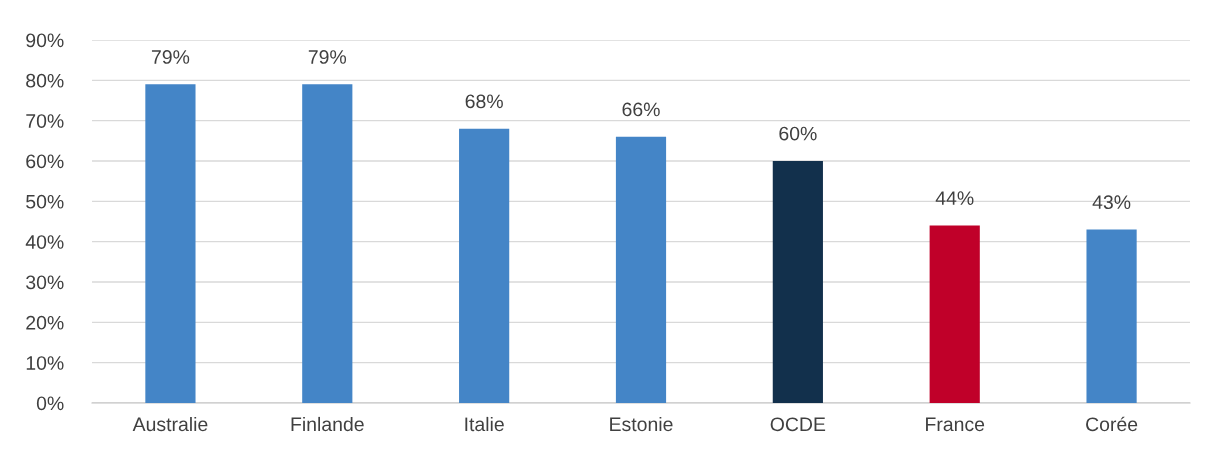 The image size is (1206, 455). I want to click on y-tick-label: 10%, so click(45, 363).